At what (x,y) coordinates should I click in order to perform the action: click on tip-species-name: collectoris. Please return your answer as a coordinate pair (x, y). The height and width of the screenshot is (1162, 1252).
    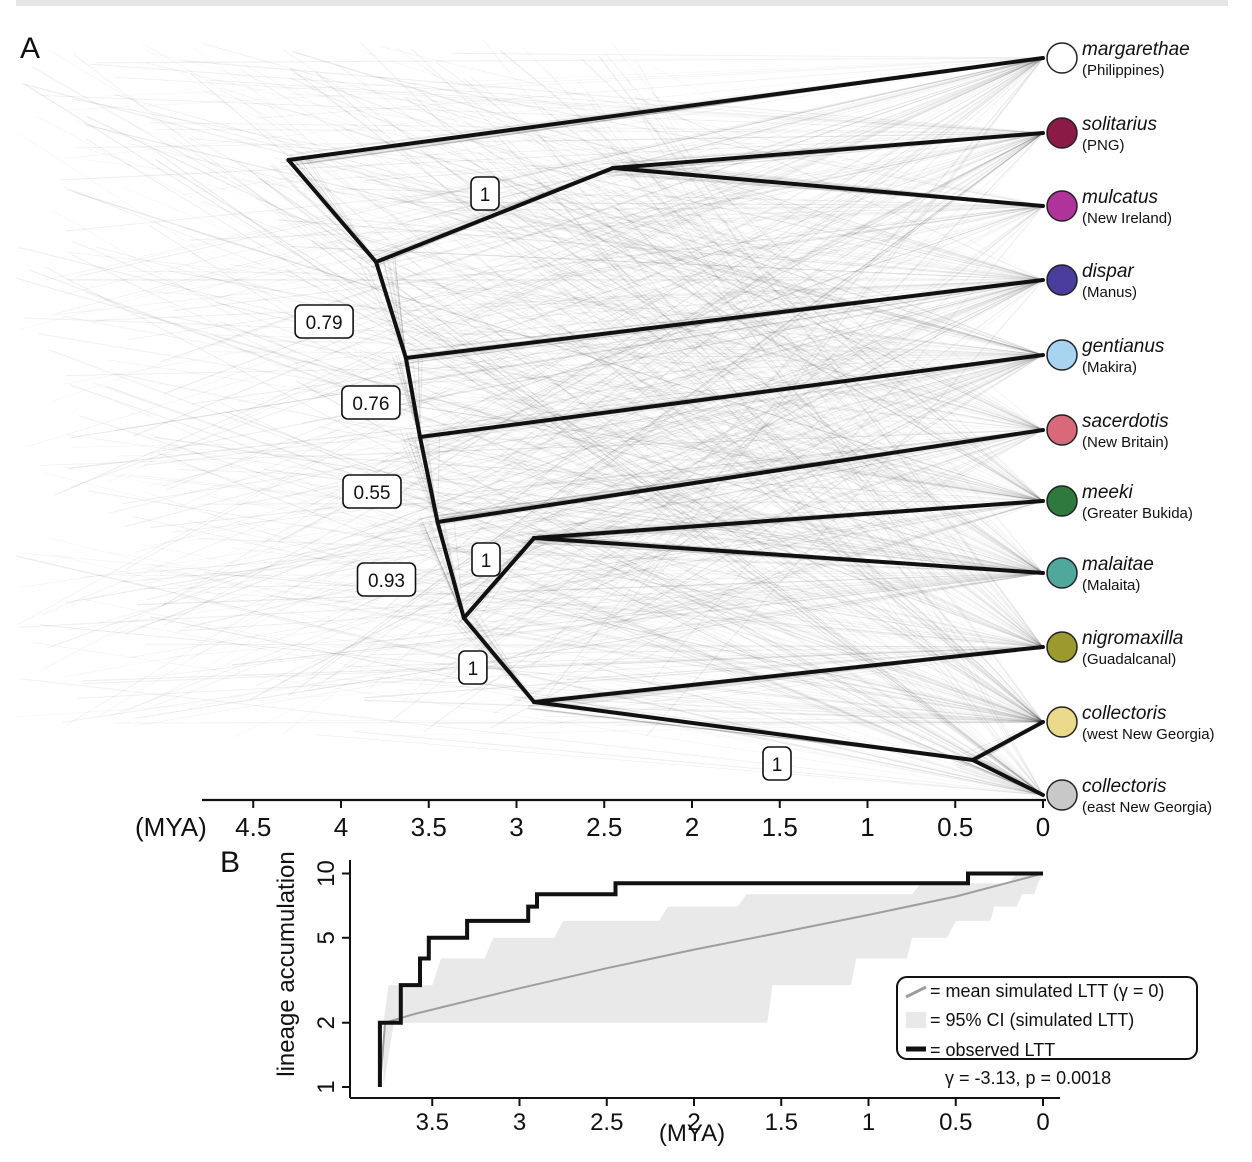
    Looking at the image, I should click on (1124, 786).